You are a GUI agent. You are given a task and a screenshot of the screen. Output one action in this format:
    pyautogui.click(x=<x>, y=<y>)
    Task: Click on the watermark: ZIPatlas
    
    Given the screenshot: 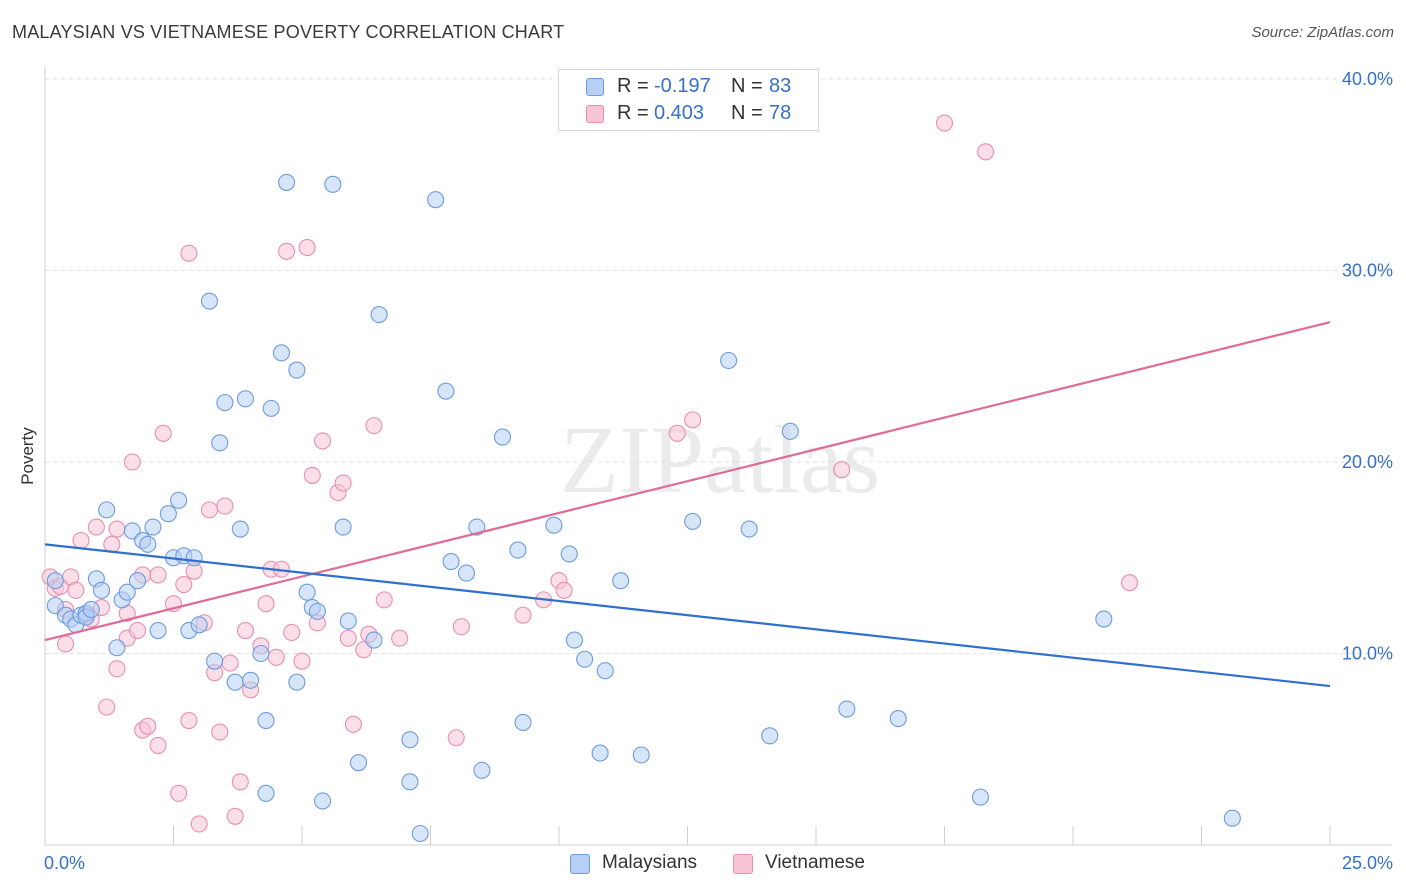 What is the action you would take?
    pyautogui.click(x=720, y=459)
    